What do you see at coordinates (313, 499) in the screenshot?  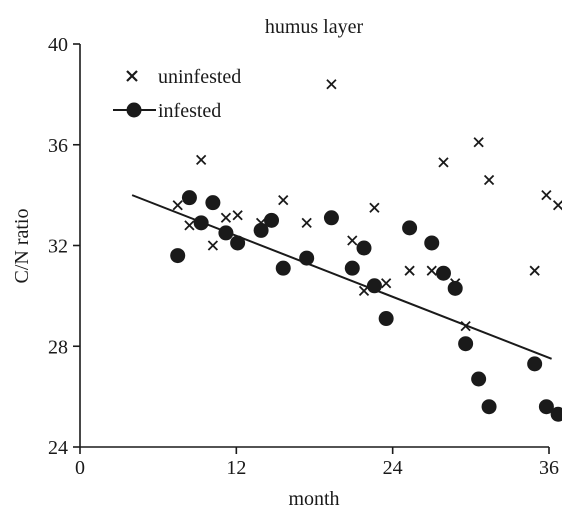 I see `x-axis-label: month` at bounding box center [313, 499].